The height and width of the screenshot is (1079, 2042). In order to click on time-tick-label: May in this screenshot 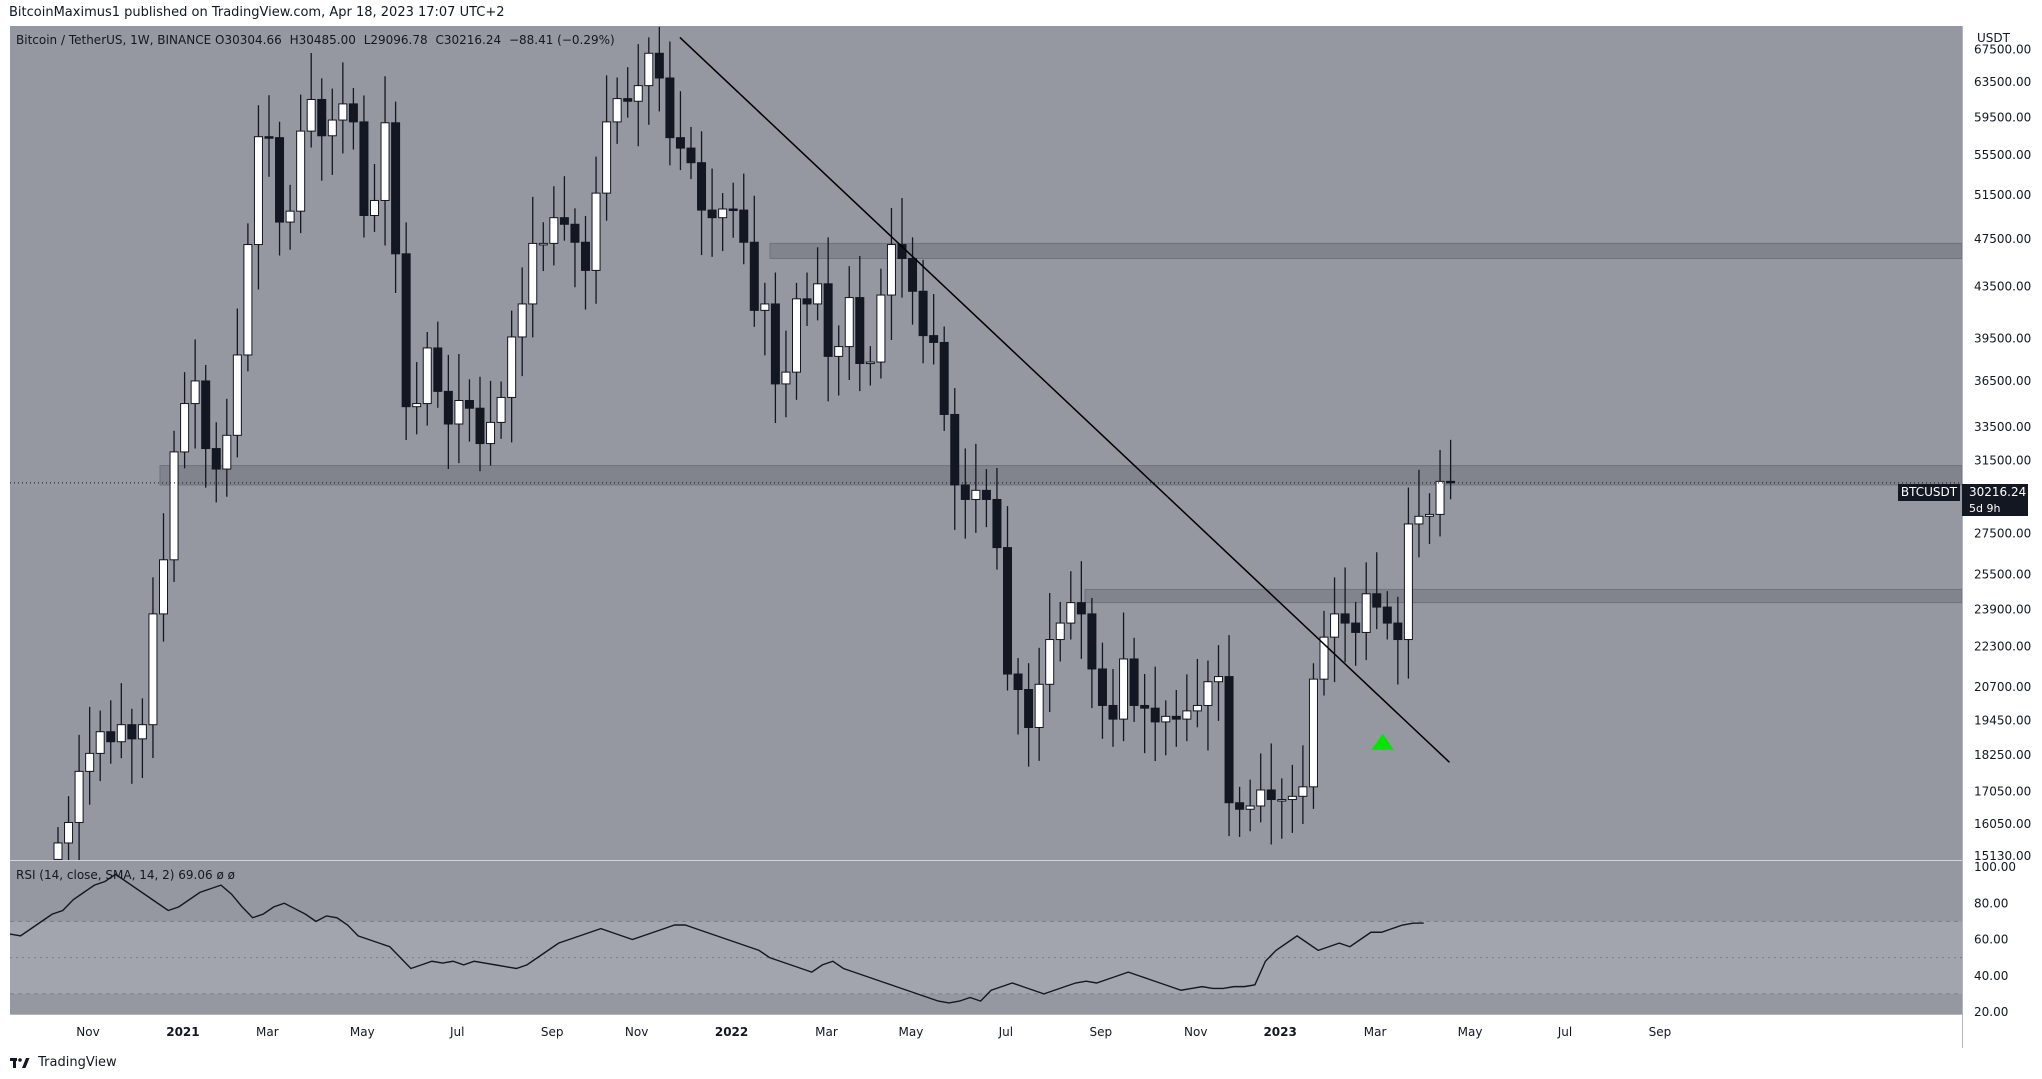, I will do `click(1470, 1032)`.